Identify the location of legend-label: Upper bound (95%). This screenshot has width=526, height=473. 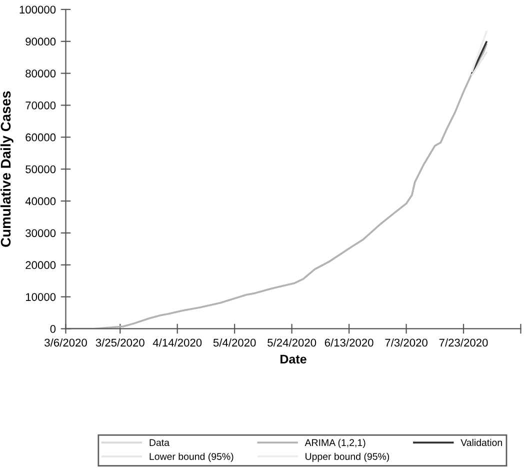
(348, 457).